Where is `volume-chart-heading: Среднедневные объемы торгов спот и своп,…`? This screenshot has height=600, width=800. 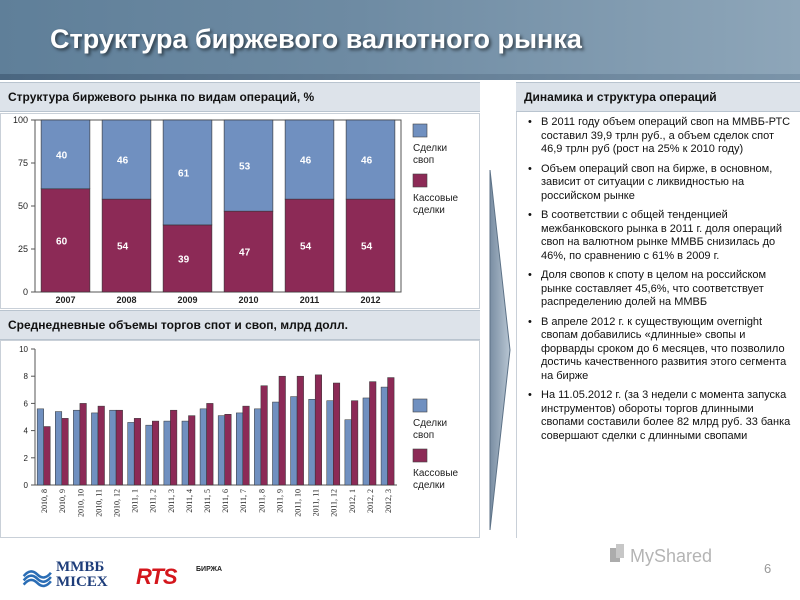
volume-chart-heading: Среднедневные объемы торгов спот и своп,… is located at coordinates (240, 325).